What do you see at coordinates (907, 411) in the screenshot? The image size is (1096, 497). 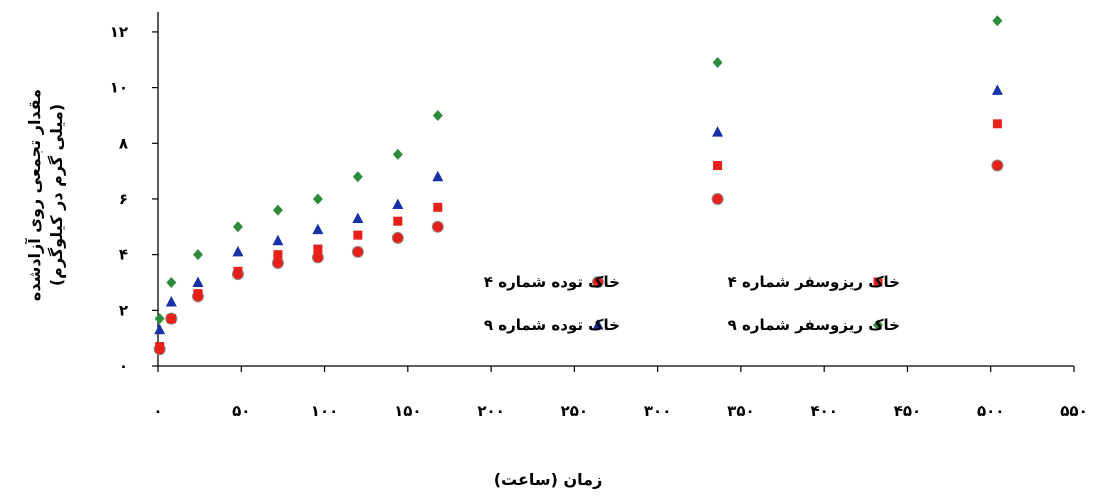 I see `x-tick-label: ۴۵۰` at bounding box center [907, 411].